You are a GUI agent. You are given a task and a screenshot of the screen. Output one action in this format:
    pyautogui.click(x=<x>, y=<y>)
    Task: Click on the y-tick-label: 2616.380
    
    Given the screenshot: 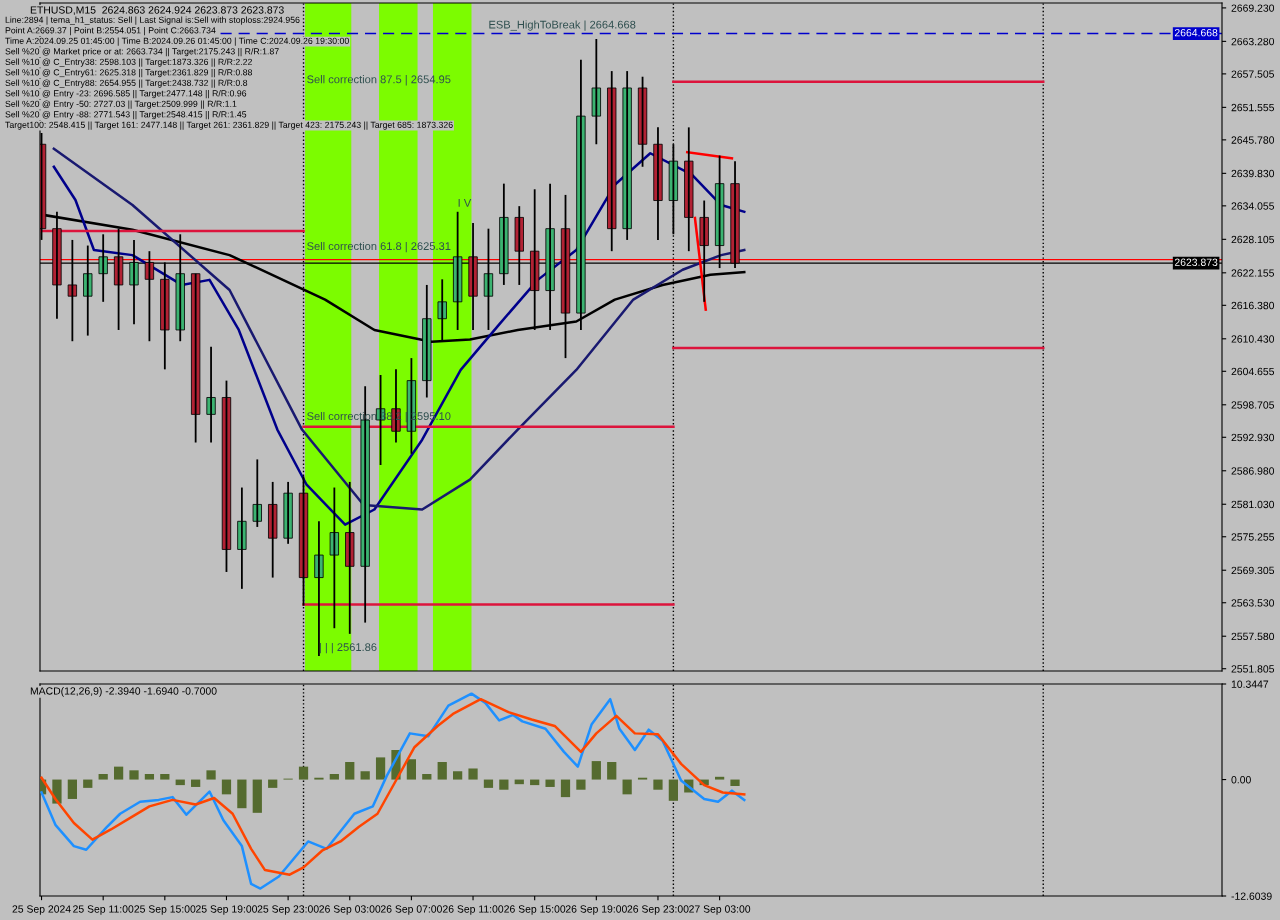 What is the action you would take?
    pyautogui.click(x=1253, y=305)
    